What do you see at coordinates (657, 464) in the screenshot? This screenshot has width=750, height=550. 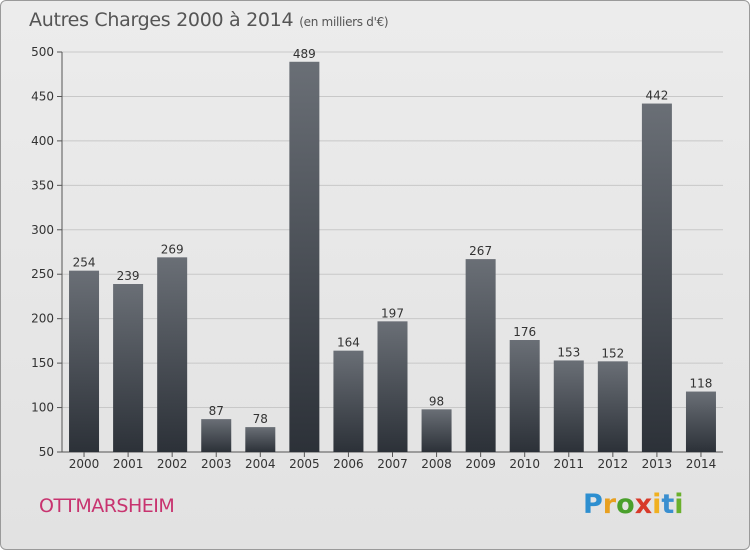 I see `x-tick-label: 2013` at bounding box center [657, 464].